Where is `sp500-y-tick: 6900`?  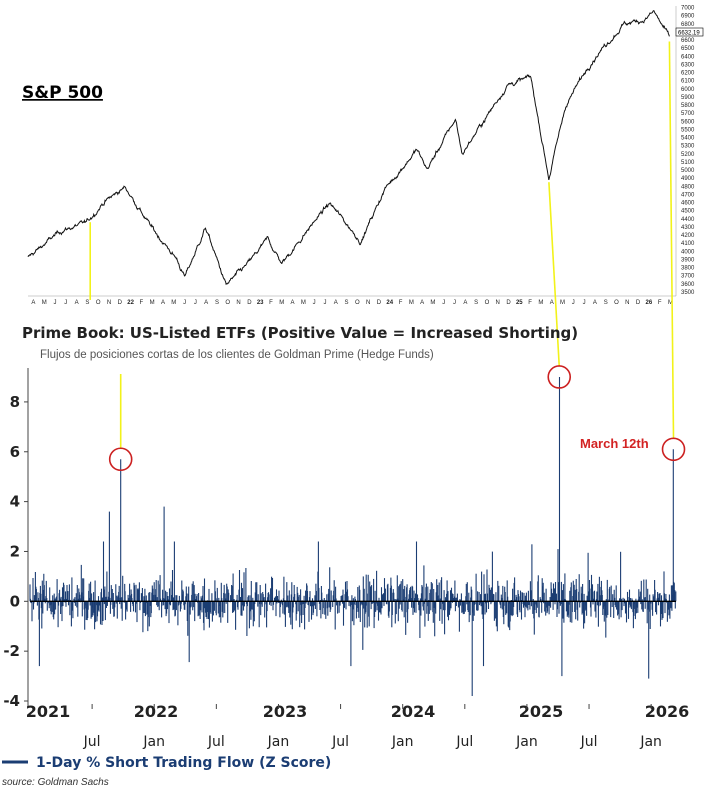 sp500-y-tick: 6900 is located at coordinates (688, 17).